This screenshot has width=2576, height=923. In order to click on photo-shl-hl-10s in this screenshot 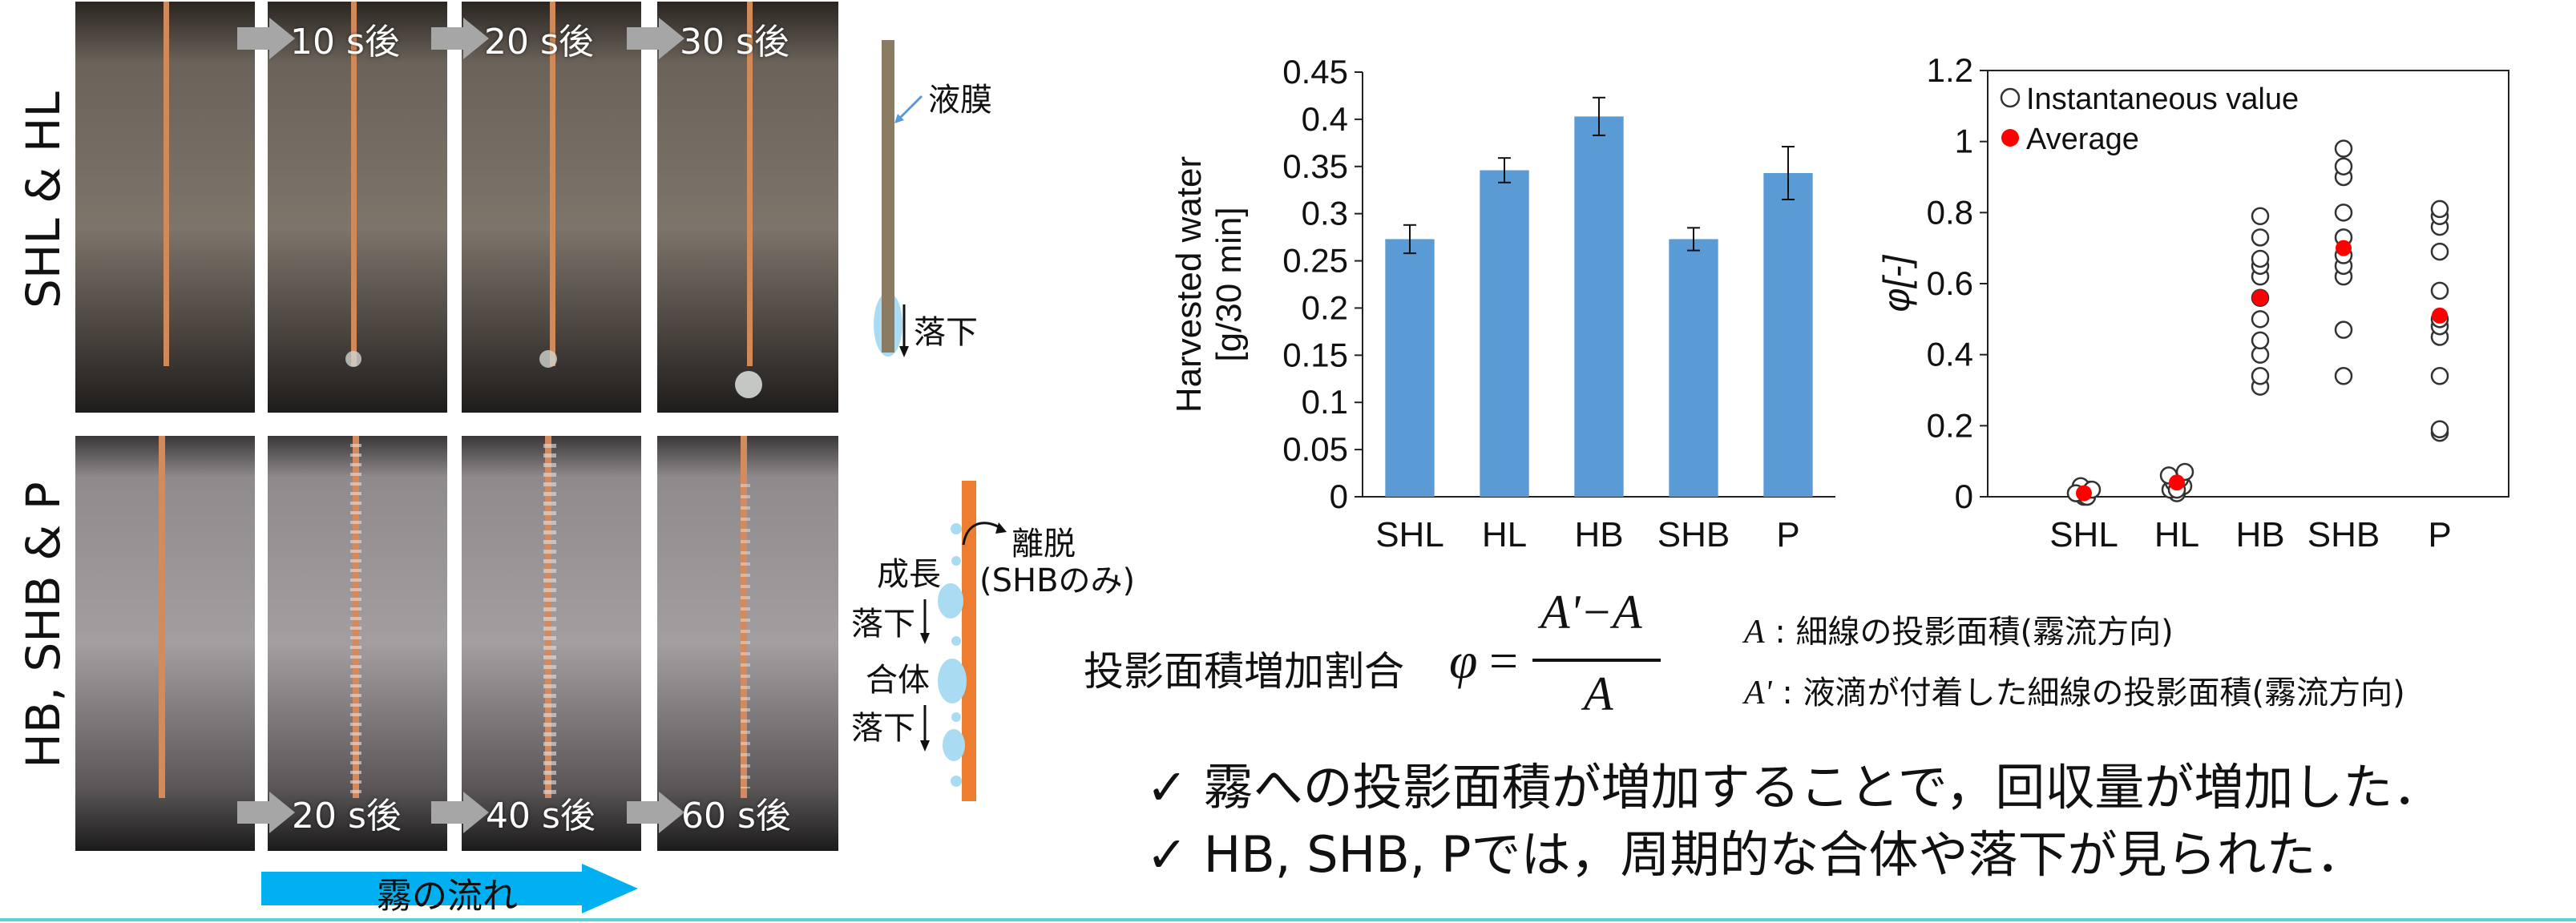, I will do `click(358, 207)`.